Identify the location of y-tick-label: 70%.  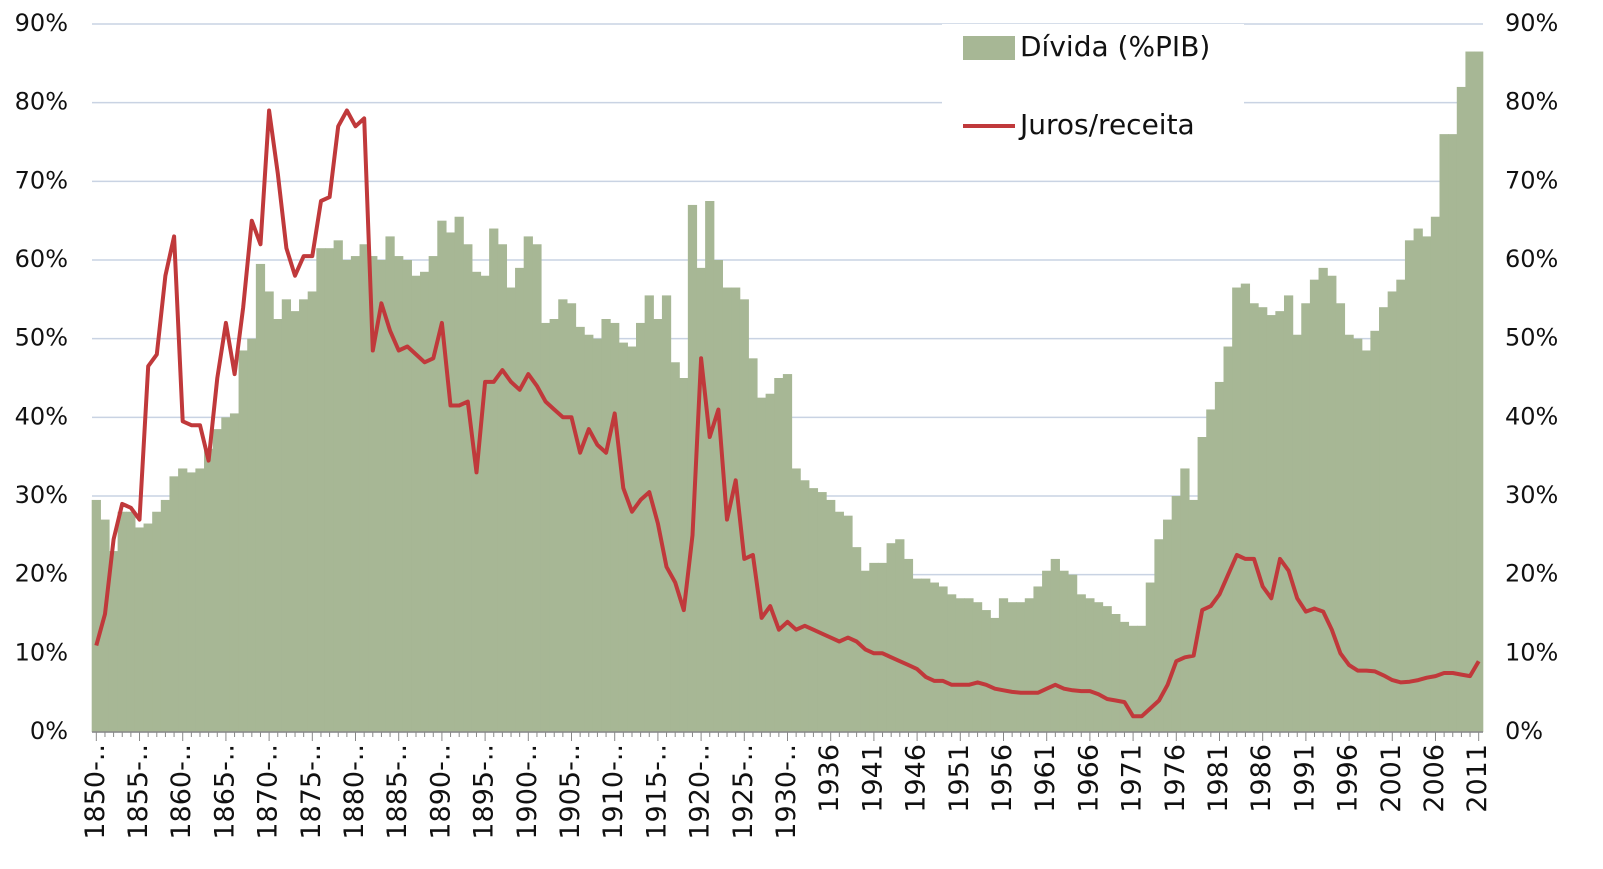
(41, 180).